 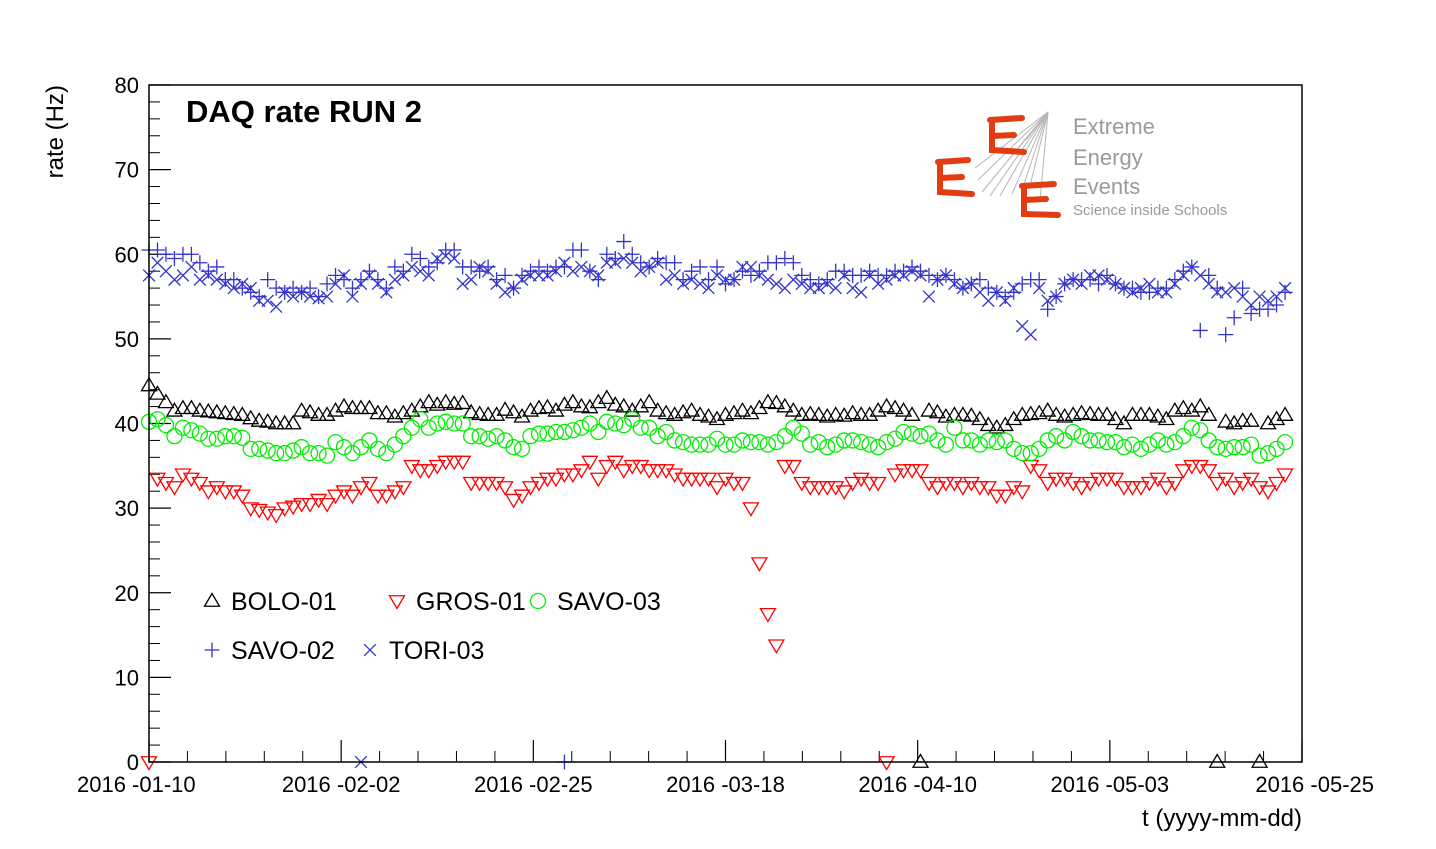 I want to click on y-tick-label: 60, so click(x=127, y=254).